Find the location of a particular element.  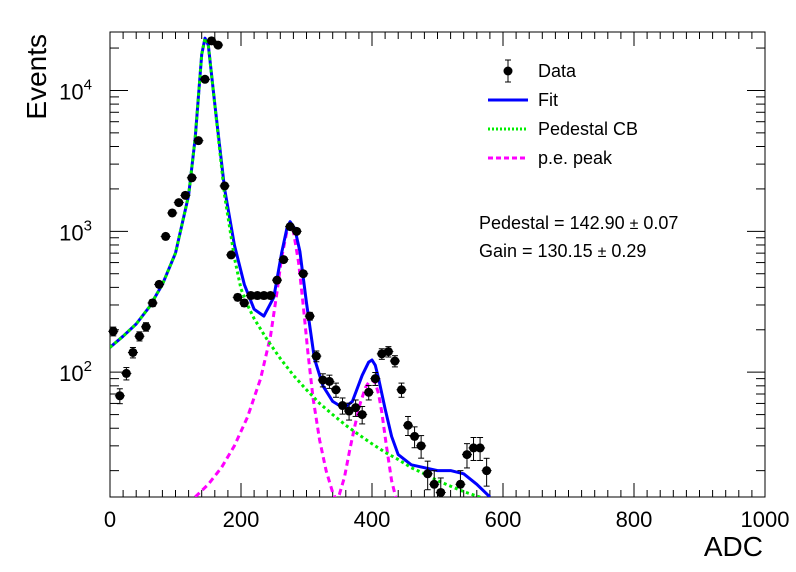

legend-item: Pedestal CB is located at coordinates (563, 129).